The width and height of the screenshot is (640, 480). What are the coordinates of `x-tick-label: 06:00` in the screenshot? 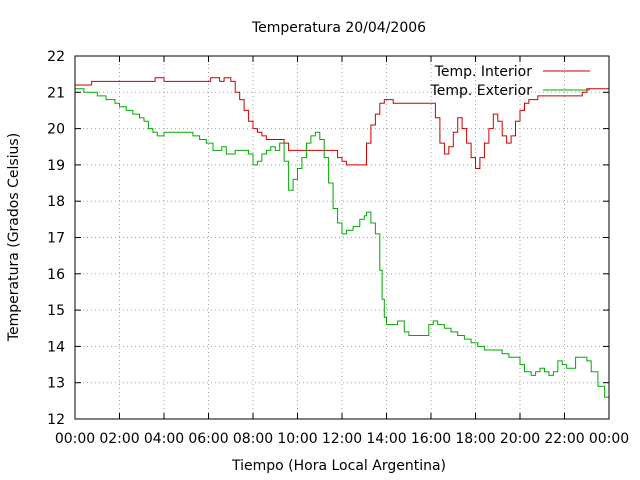 It's located at (208, 439).